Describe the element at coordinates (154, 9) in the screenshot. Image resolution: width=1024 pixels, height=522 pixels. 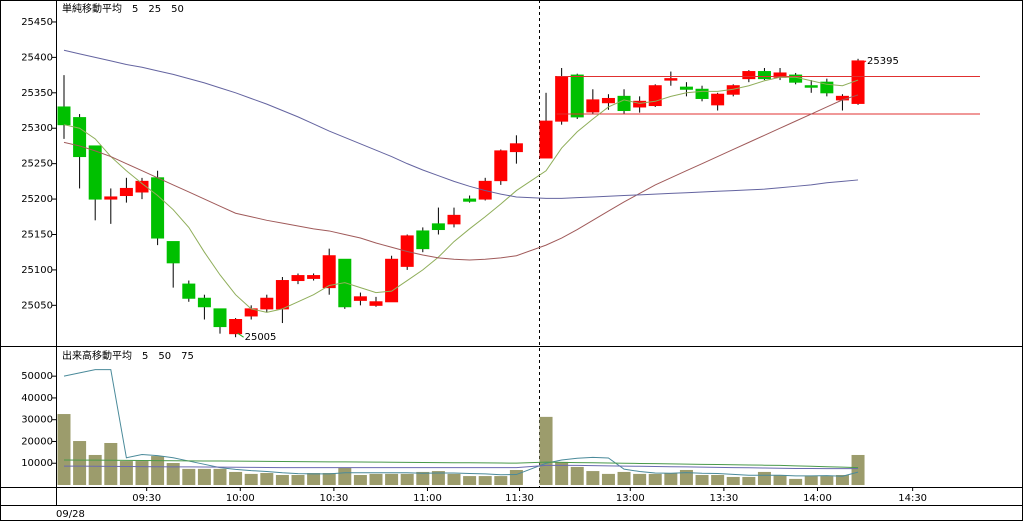
I see `legend-entry: 25` at that location.